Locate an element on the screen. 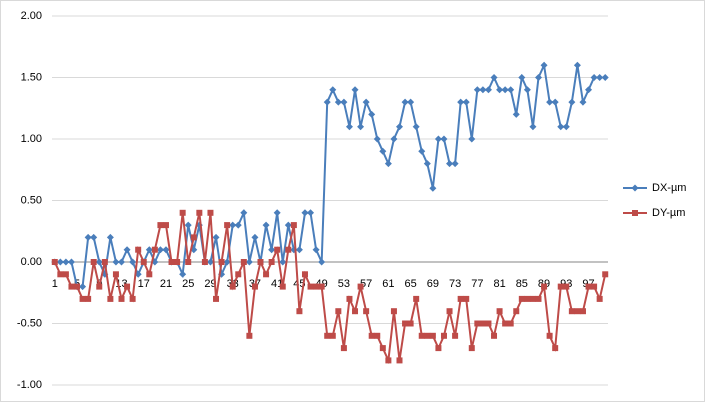  x-tick-label: 21 is located at coordinates (166, 284).